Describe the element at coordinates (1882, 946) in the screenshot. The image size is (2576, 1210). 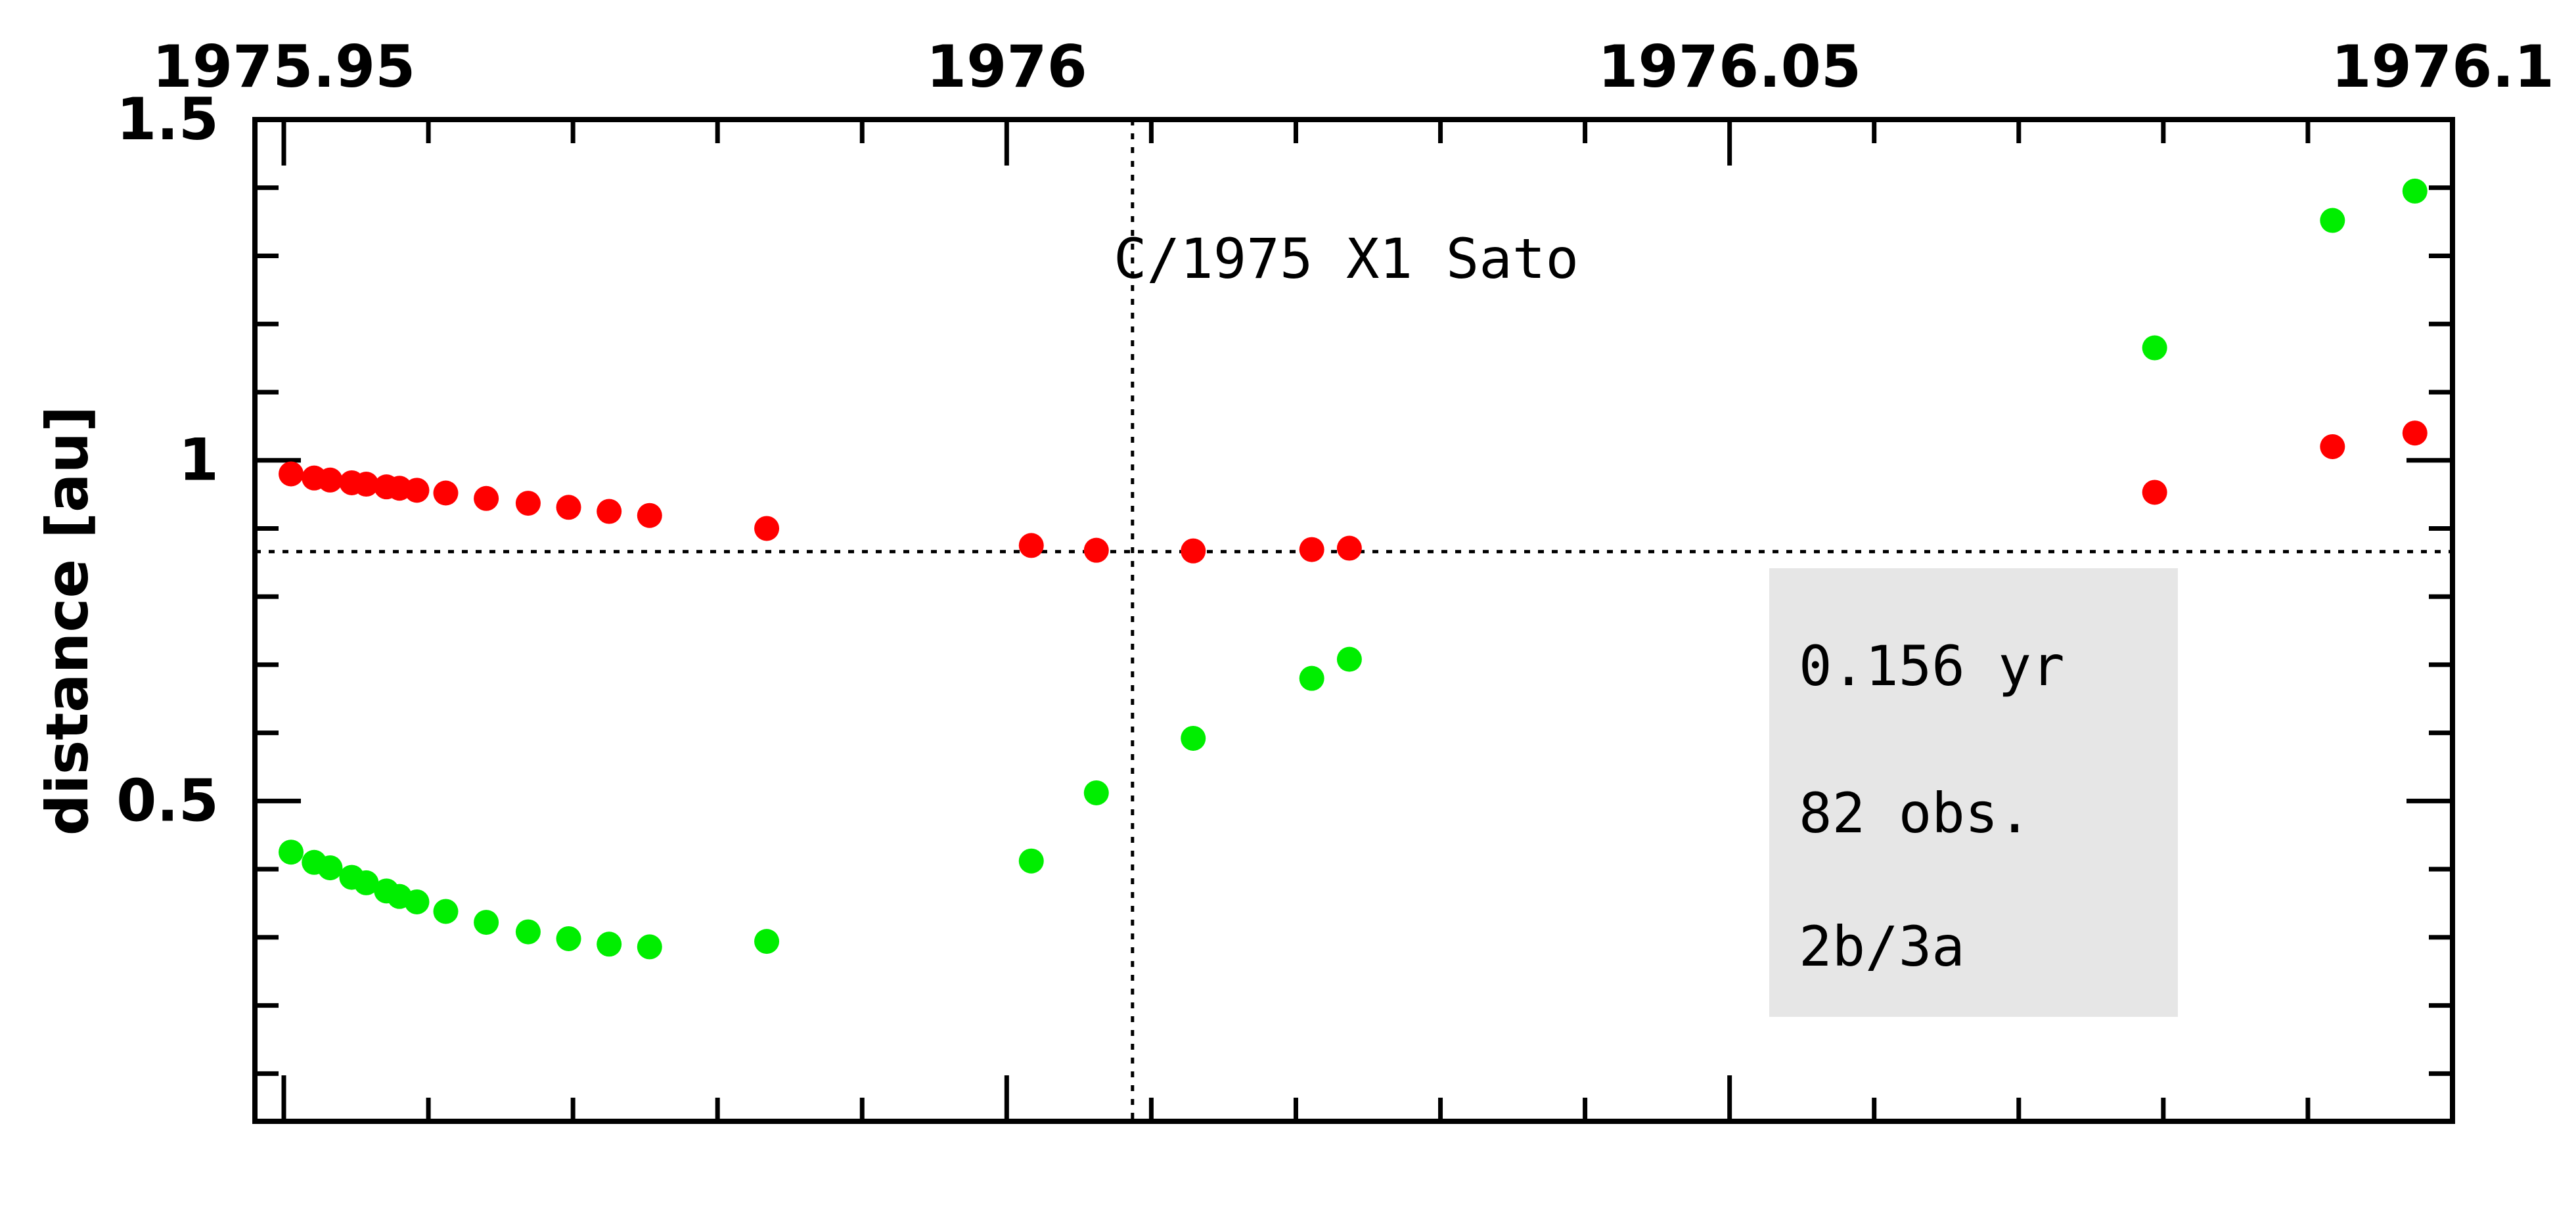
I see `info-line-model: 2b/3a` at that location.